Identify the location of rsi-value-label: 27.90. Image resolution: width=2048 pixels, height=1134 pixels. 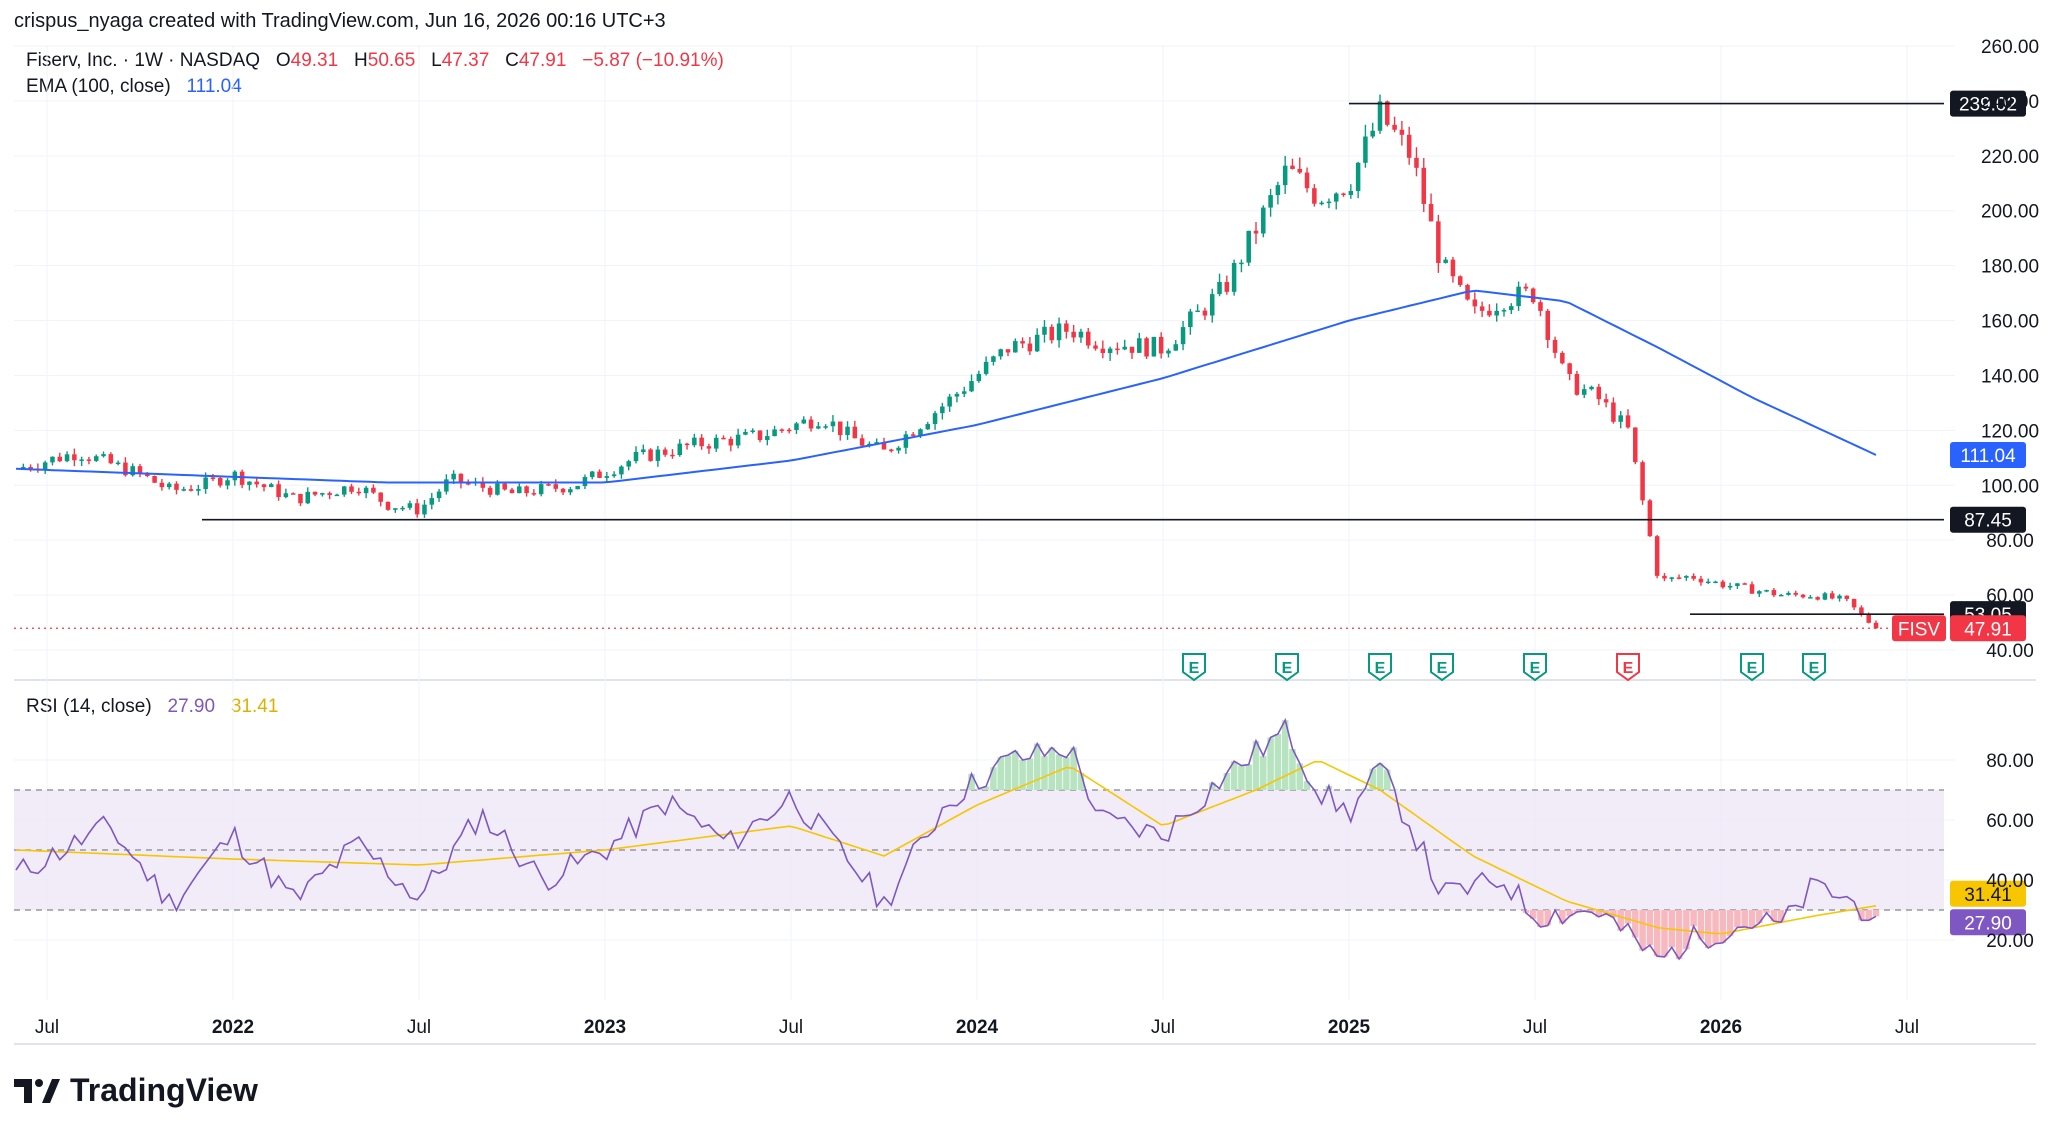
(1988, 923).